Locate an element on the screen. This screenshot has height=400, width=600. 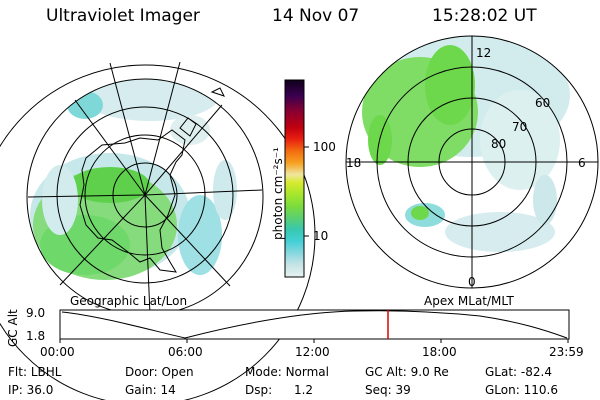
info-seq: Seq: 39 is located at coordinates (388, 390).